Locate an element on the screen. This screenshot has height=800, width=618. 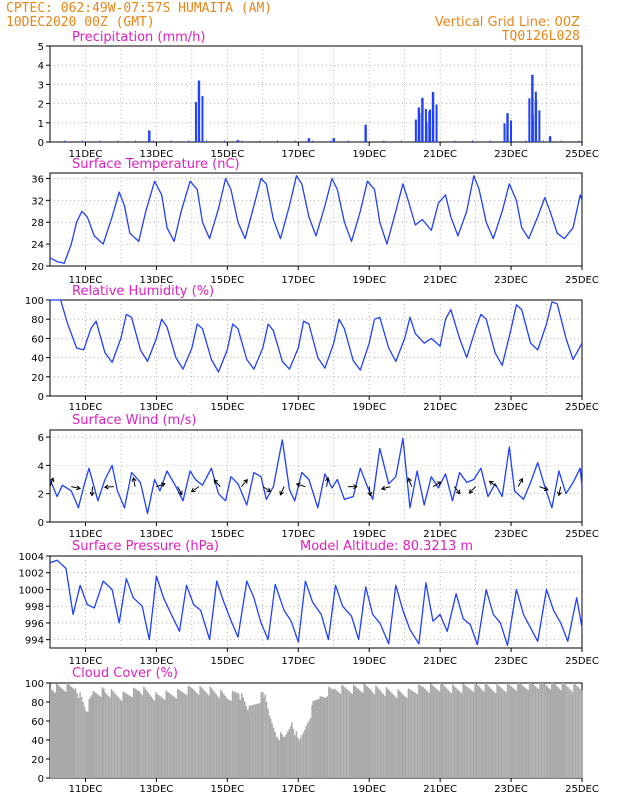
header-location: CPTEC: 062:49W-07:57S HUMAITA (AM) is located at coordinates (139, 8).